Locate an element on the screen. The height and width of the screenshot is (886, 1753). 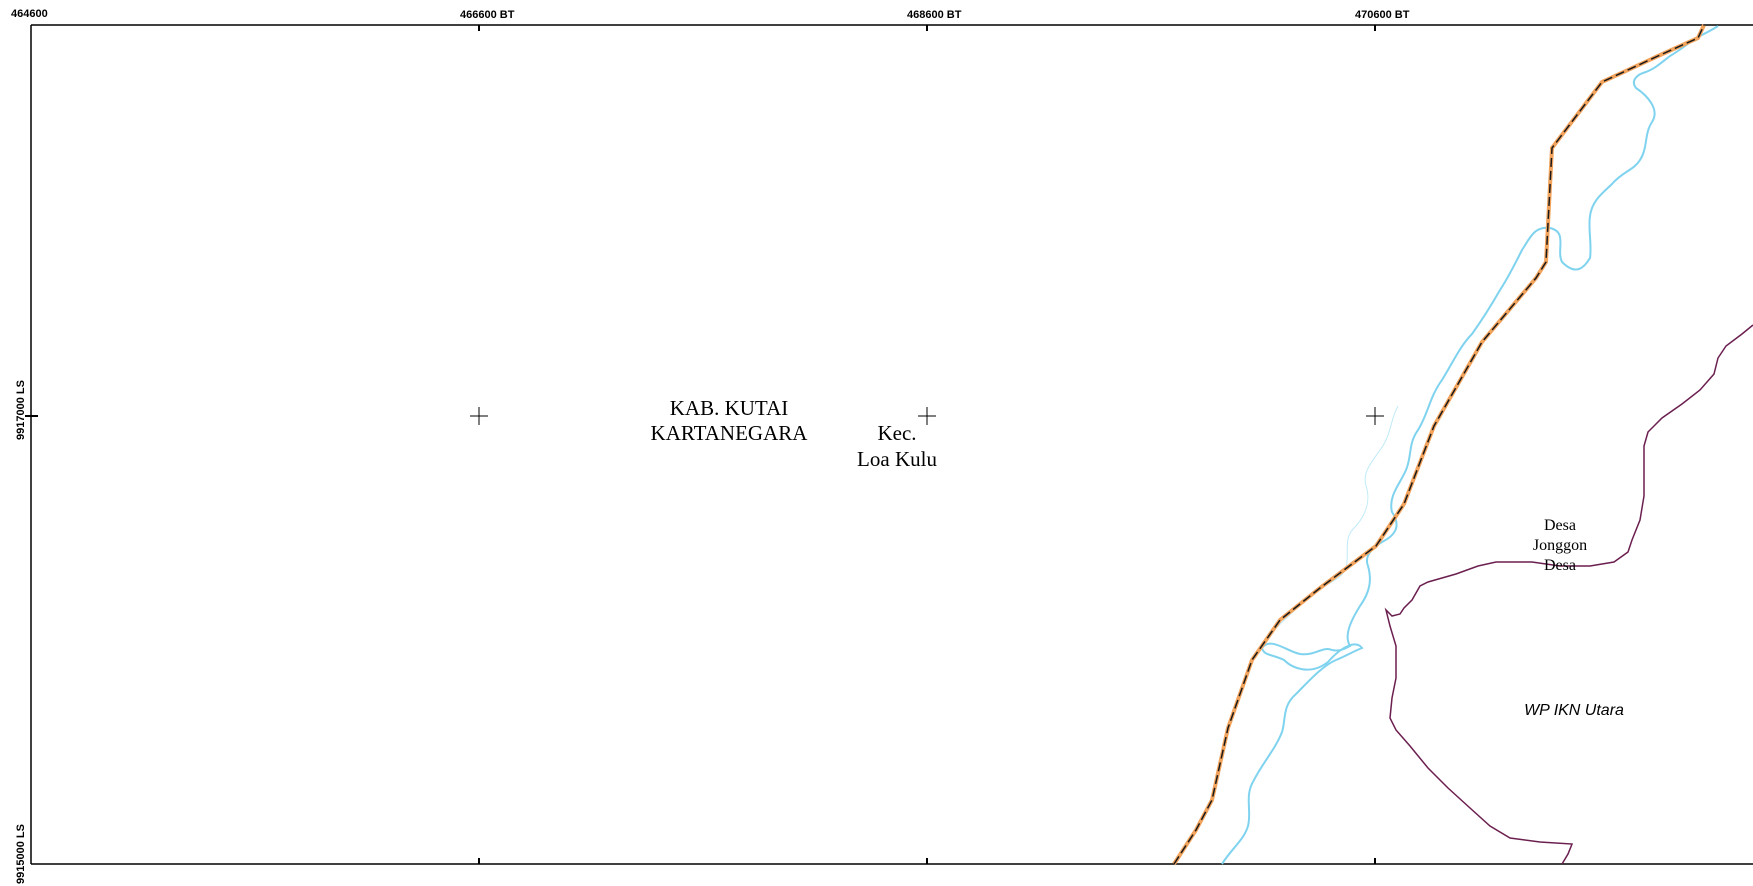
village-label-line-3: Desa is located at coordinates (1560, 565).